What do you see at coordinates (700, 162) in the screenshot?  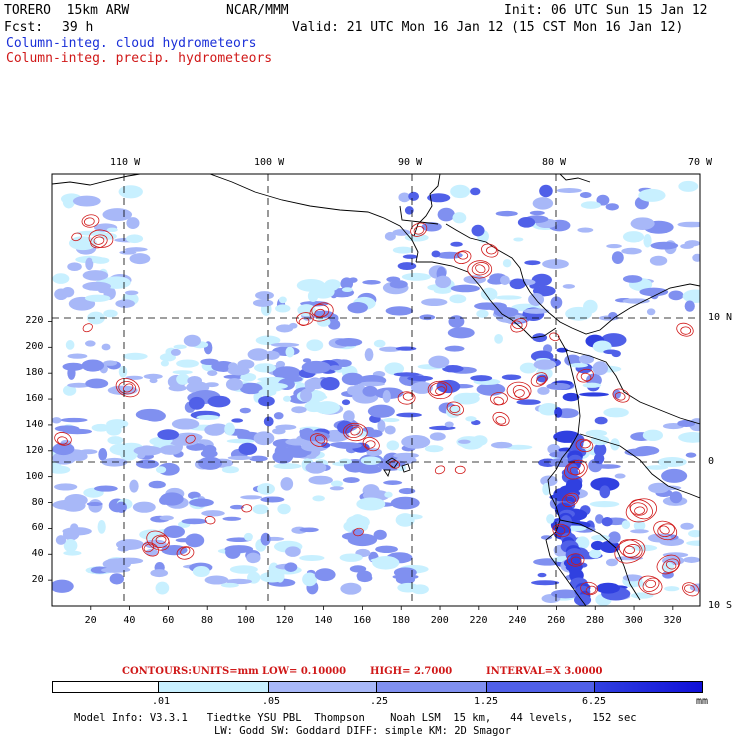 I see `lon-label-70w: 70 W` at bounding box center [700, 162].